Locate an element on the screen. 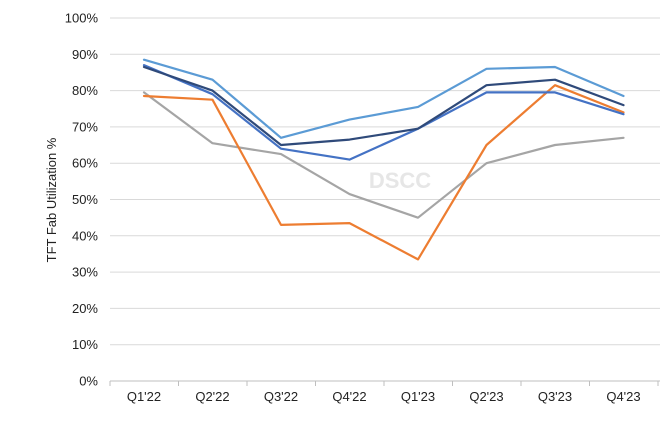  x-tick-label: Q3'22 is located at coordinates (281, 396).